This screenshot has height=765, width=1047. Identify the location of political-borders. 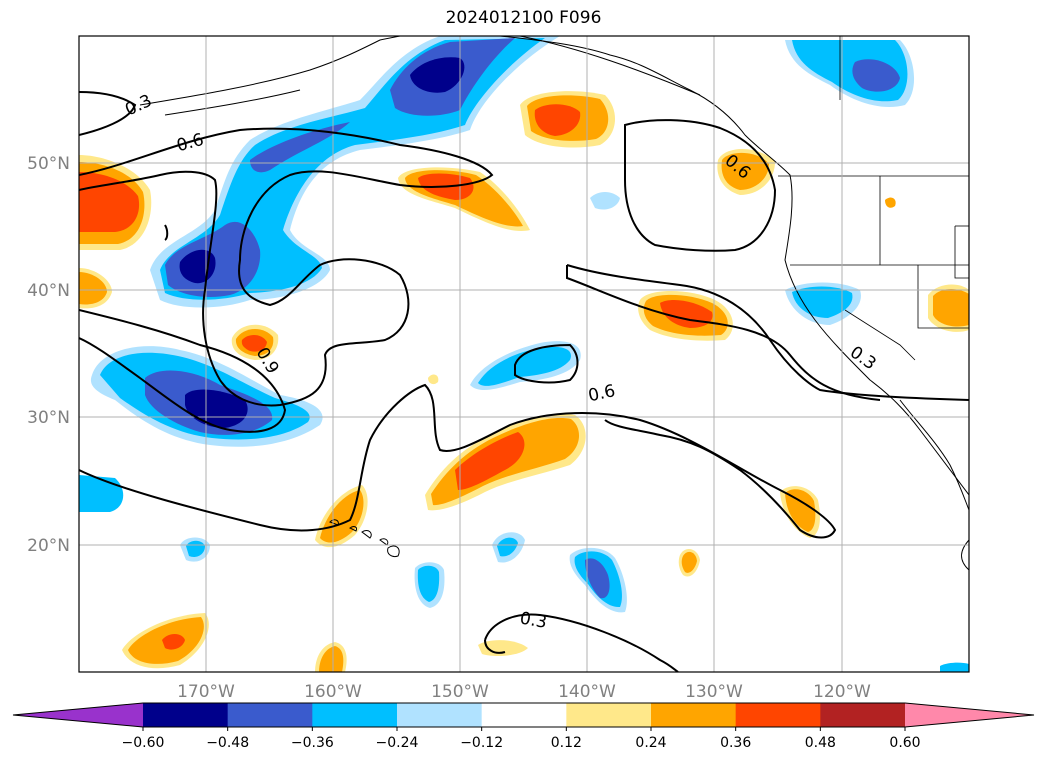
(873, 198).